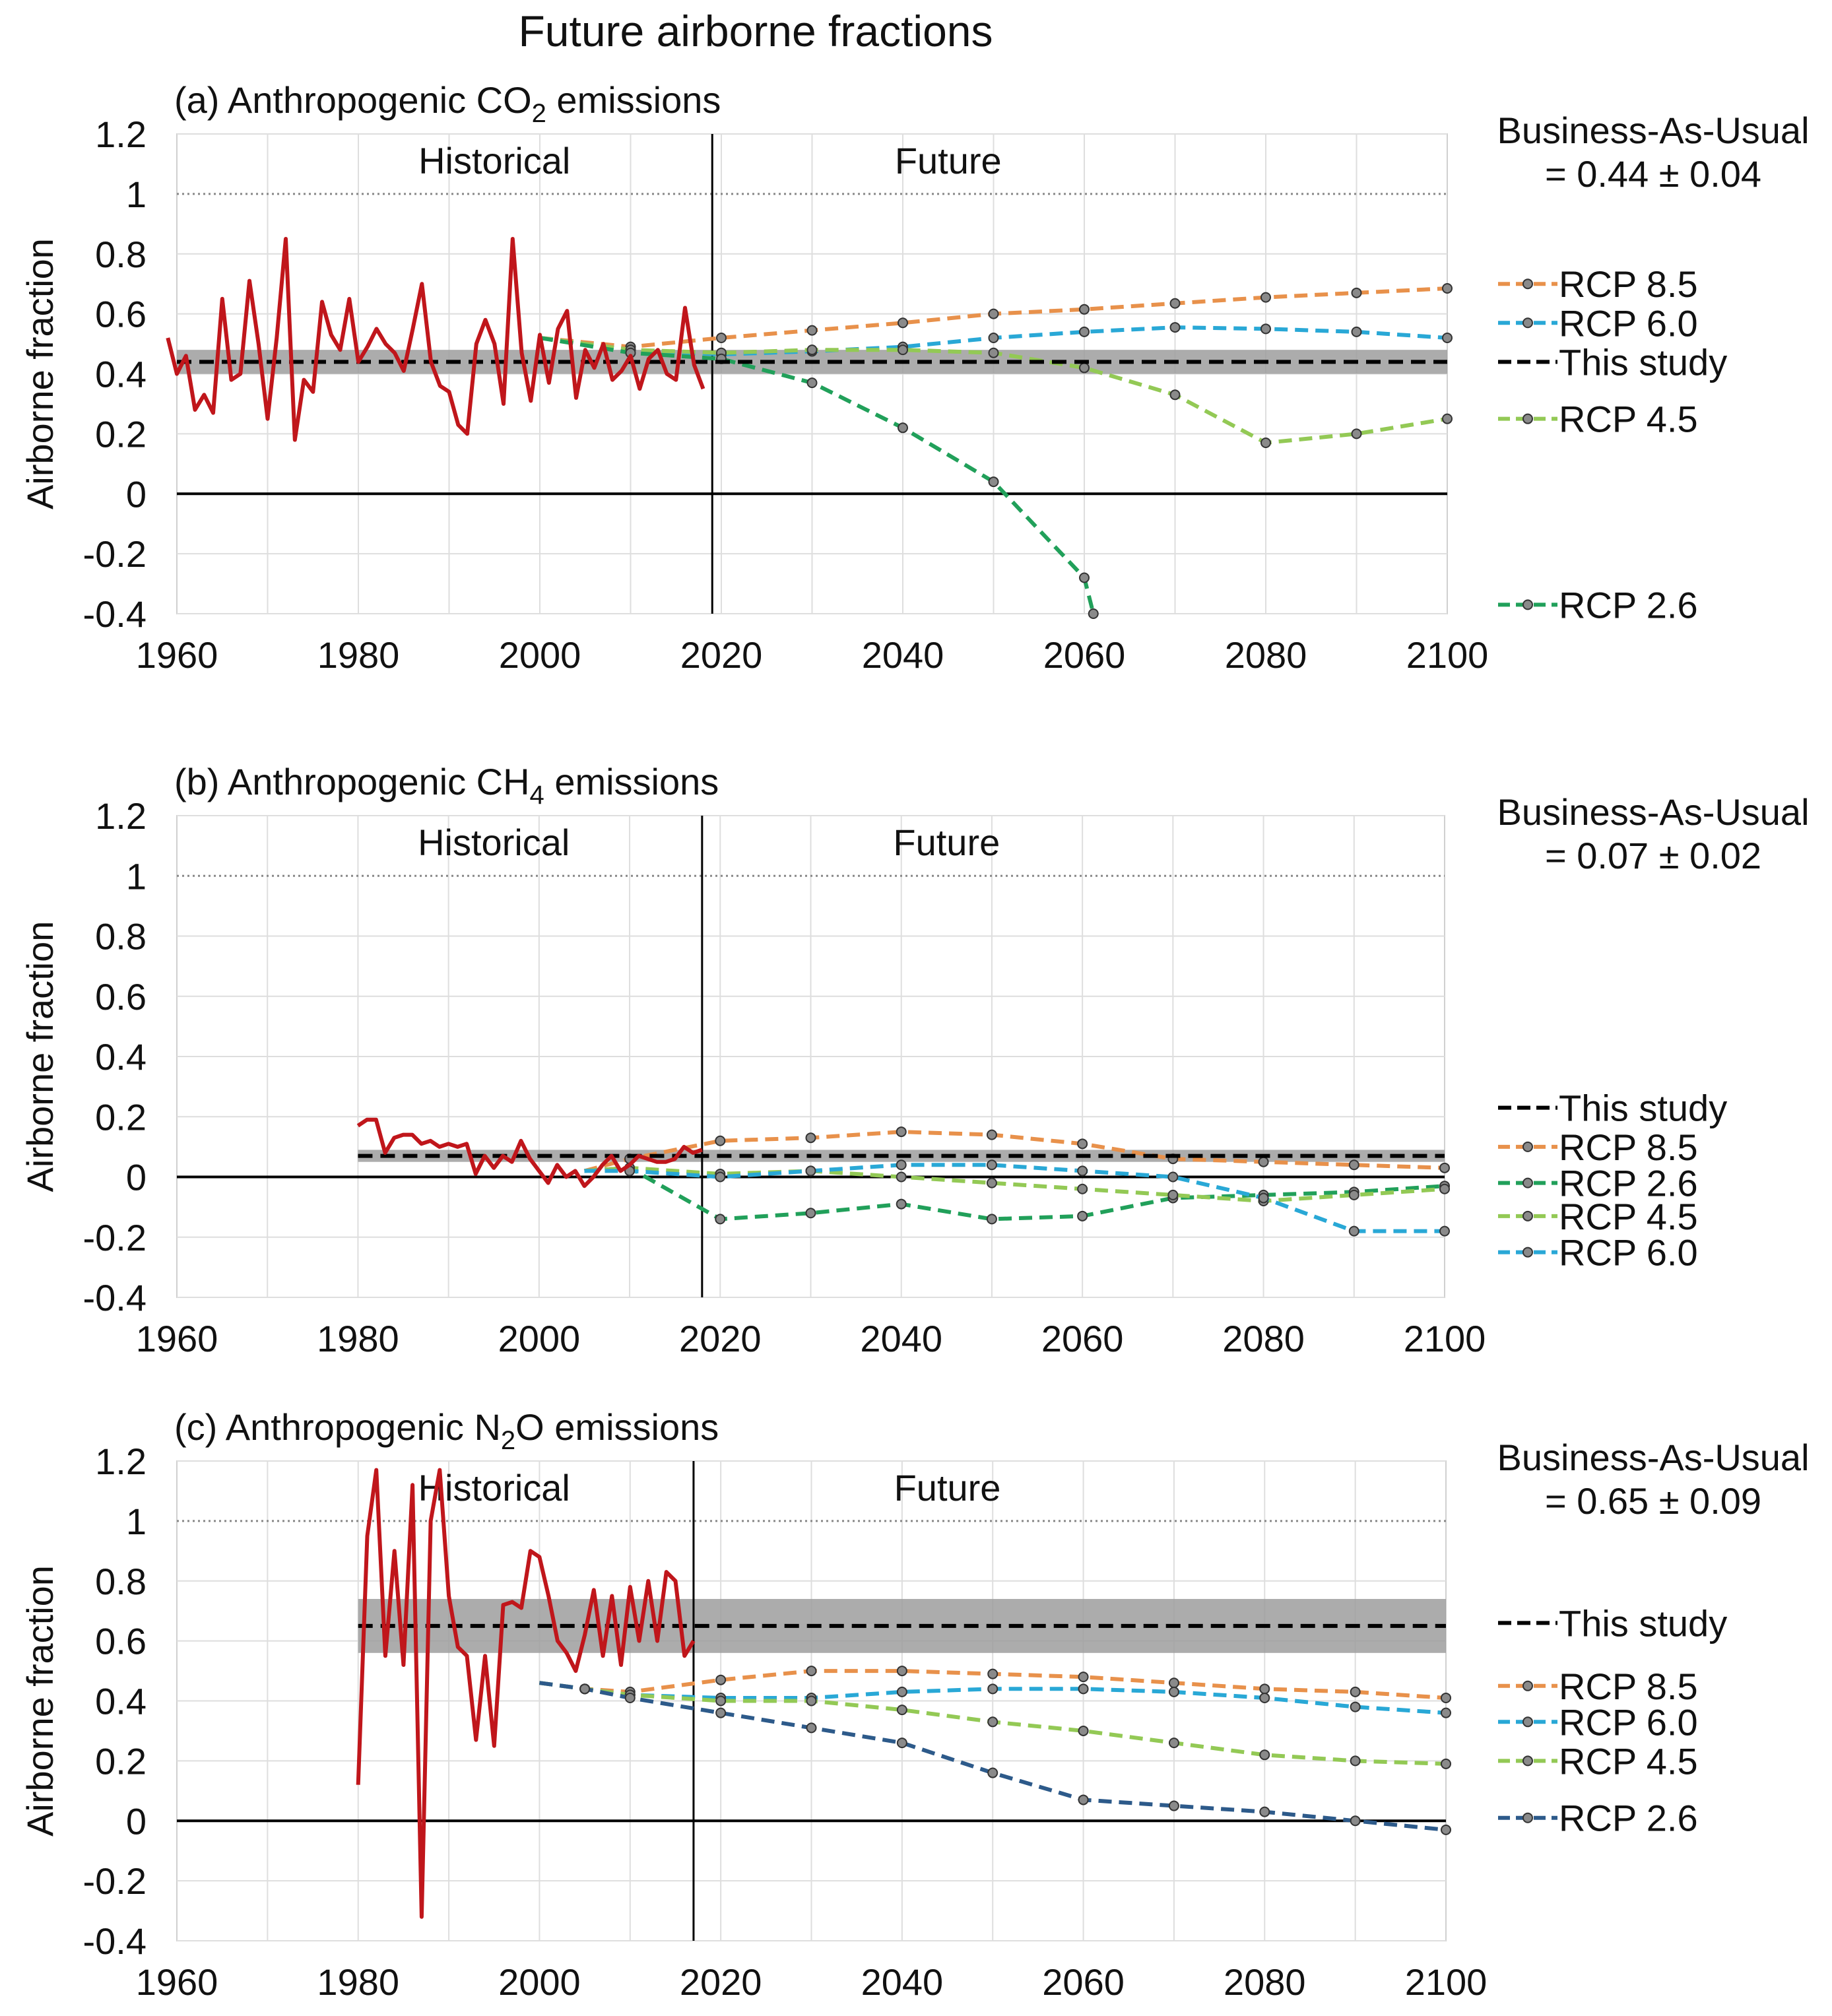 The width and height of the screenshot is (1832, 2016). What do you see at coordinates (121, 1641) in the screenshot?
I see `y-tick-label: 0.6` at bounding box center [121, 1641].